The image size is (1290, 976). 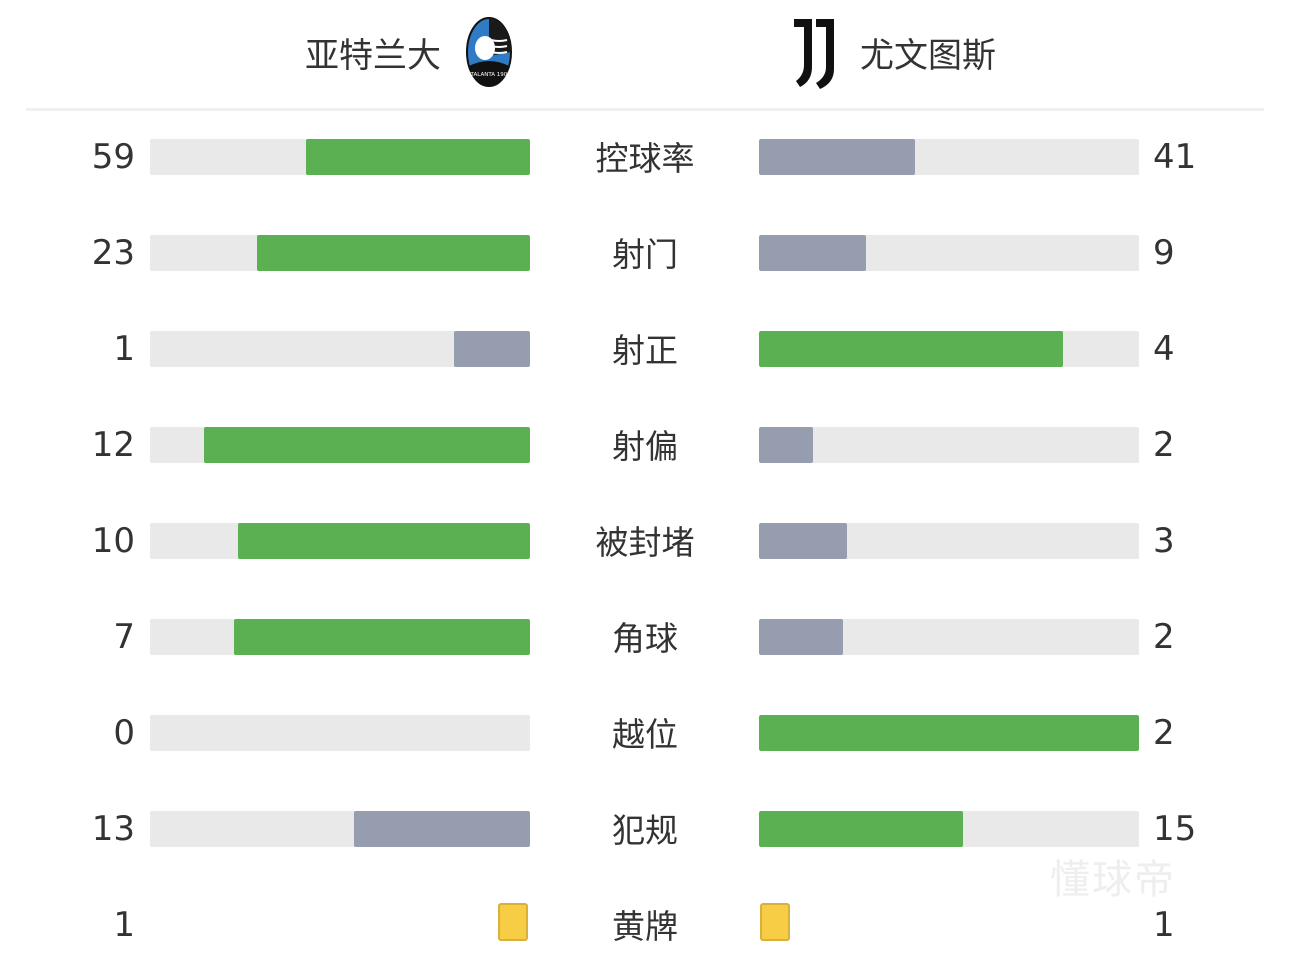 I want to click on stat-row: 7 角球 2, so click(x=645, y=637).